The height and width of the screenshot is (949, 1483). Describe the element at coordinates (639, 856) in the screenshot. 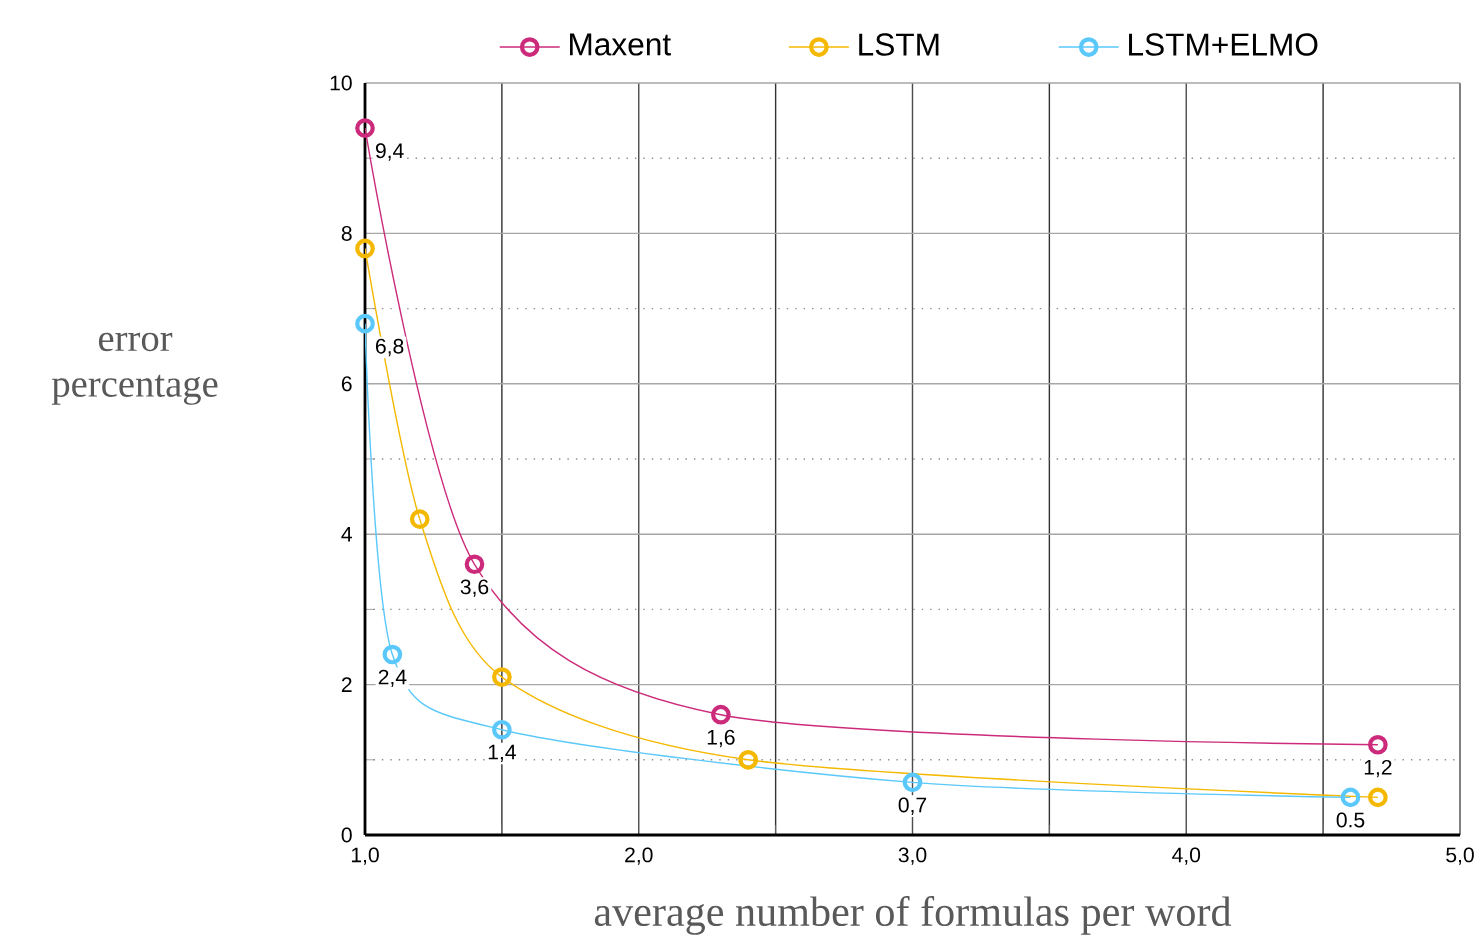

I see `x-tick-label: 2,0` at that location.